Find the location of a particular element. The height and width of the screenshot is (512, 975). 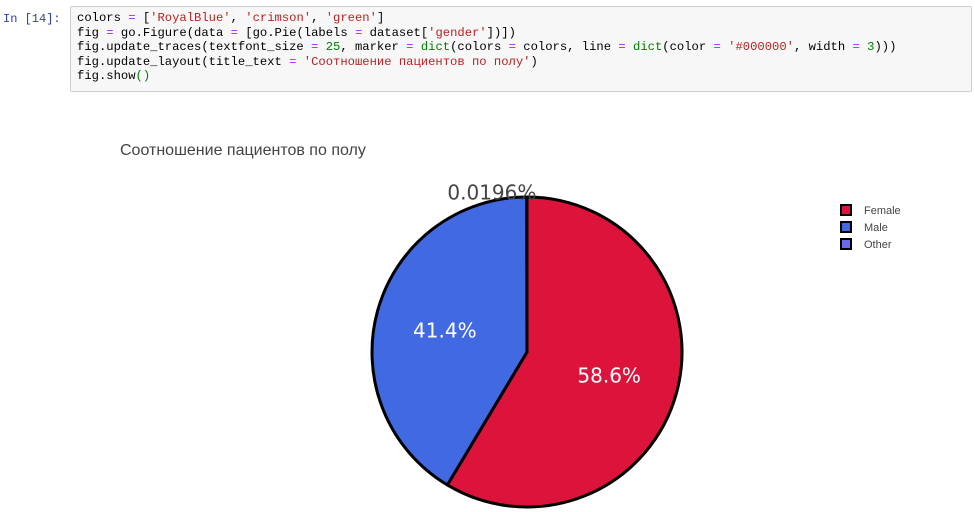

code-token: 'green' is located at coordinates (351, 18).